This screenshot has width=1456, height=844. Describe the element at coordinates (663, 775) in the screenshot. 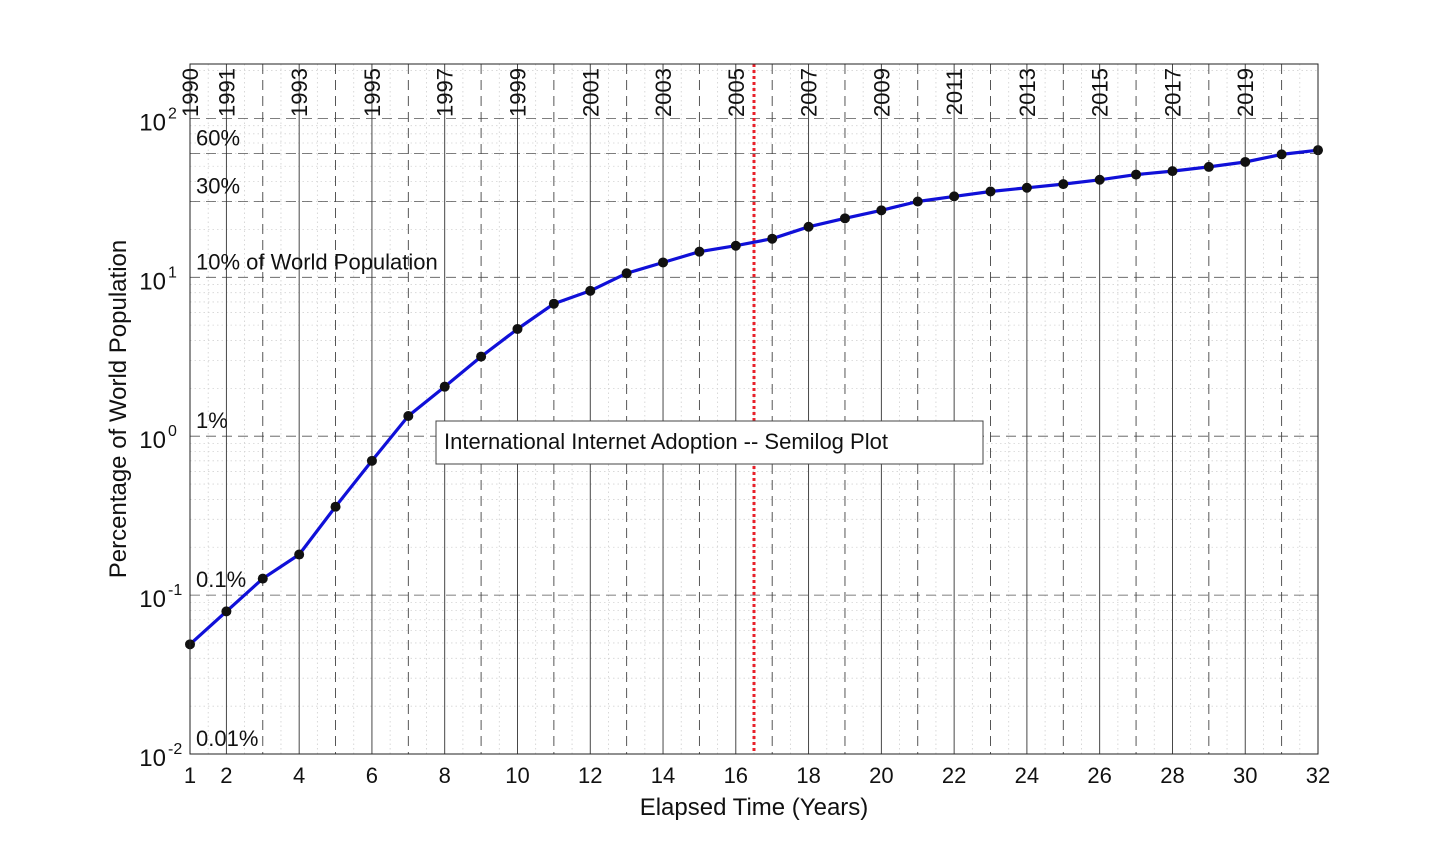

I see `x-tick-label: 14` at that location.